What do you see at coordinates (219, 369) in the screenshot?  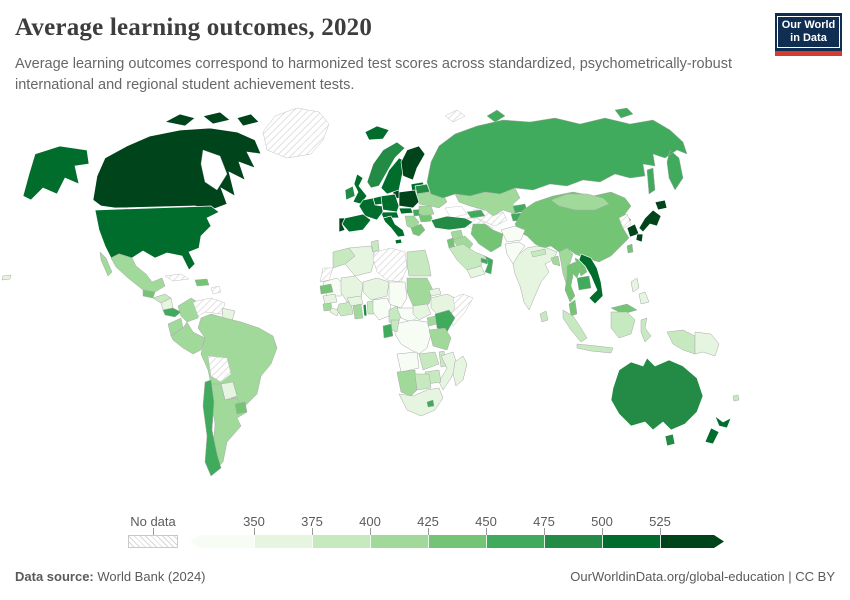 I see `country-bolivia` at bounding box center [219, 369].